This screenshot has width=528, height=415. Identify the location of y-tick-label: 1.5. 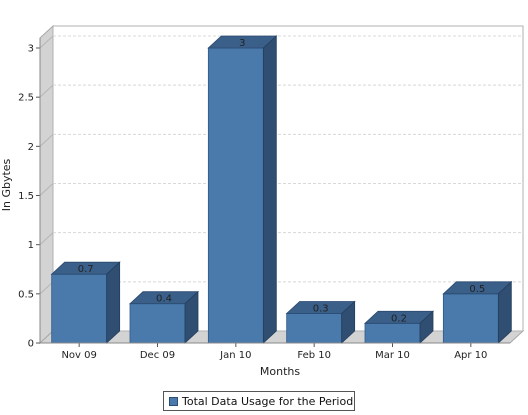
(26, 196).